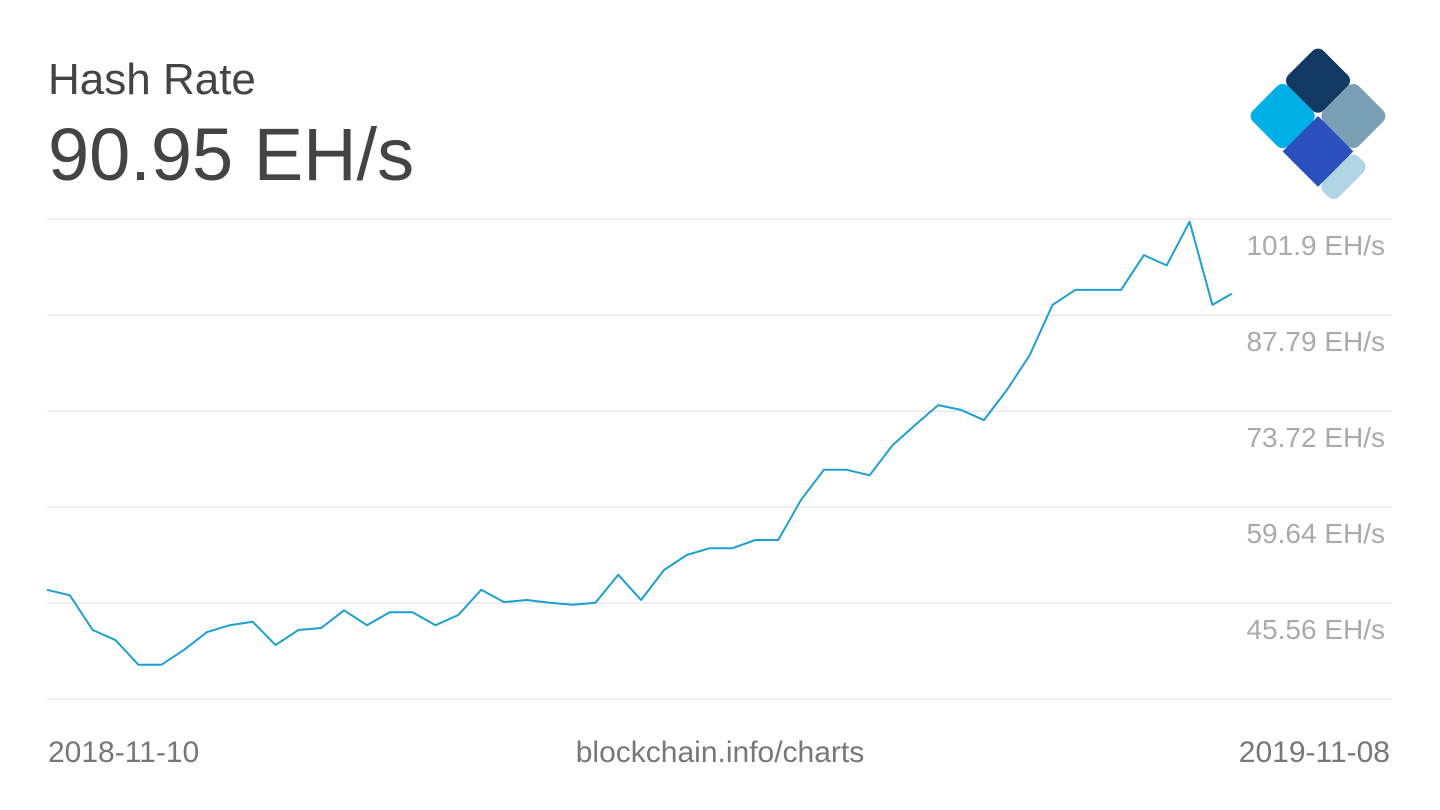 This screenshot has width=1440, height=810. Describe the element at coordinates (1314, 752) in the screenshot. I see `x-end-label: 2019-11-08` at that location.